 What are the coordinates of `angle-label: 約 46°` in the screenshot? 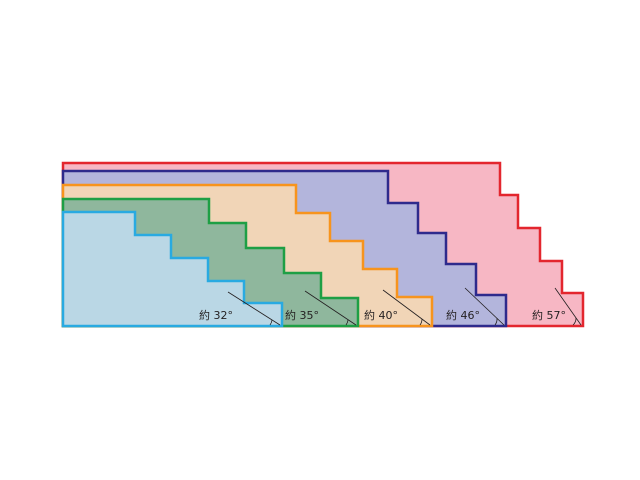 It's located at (463, 315).